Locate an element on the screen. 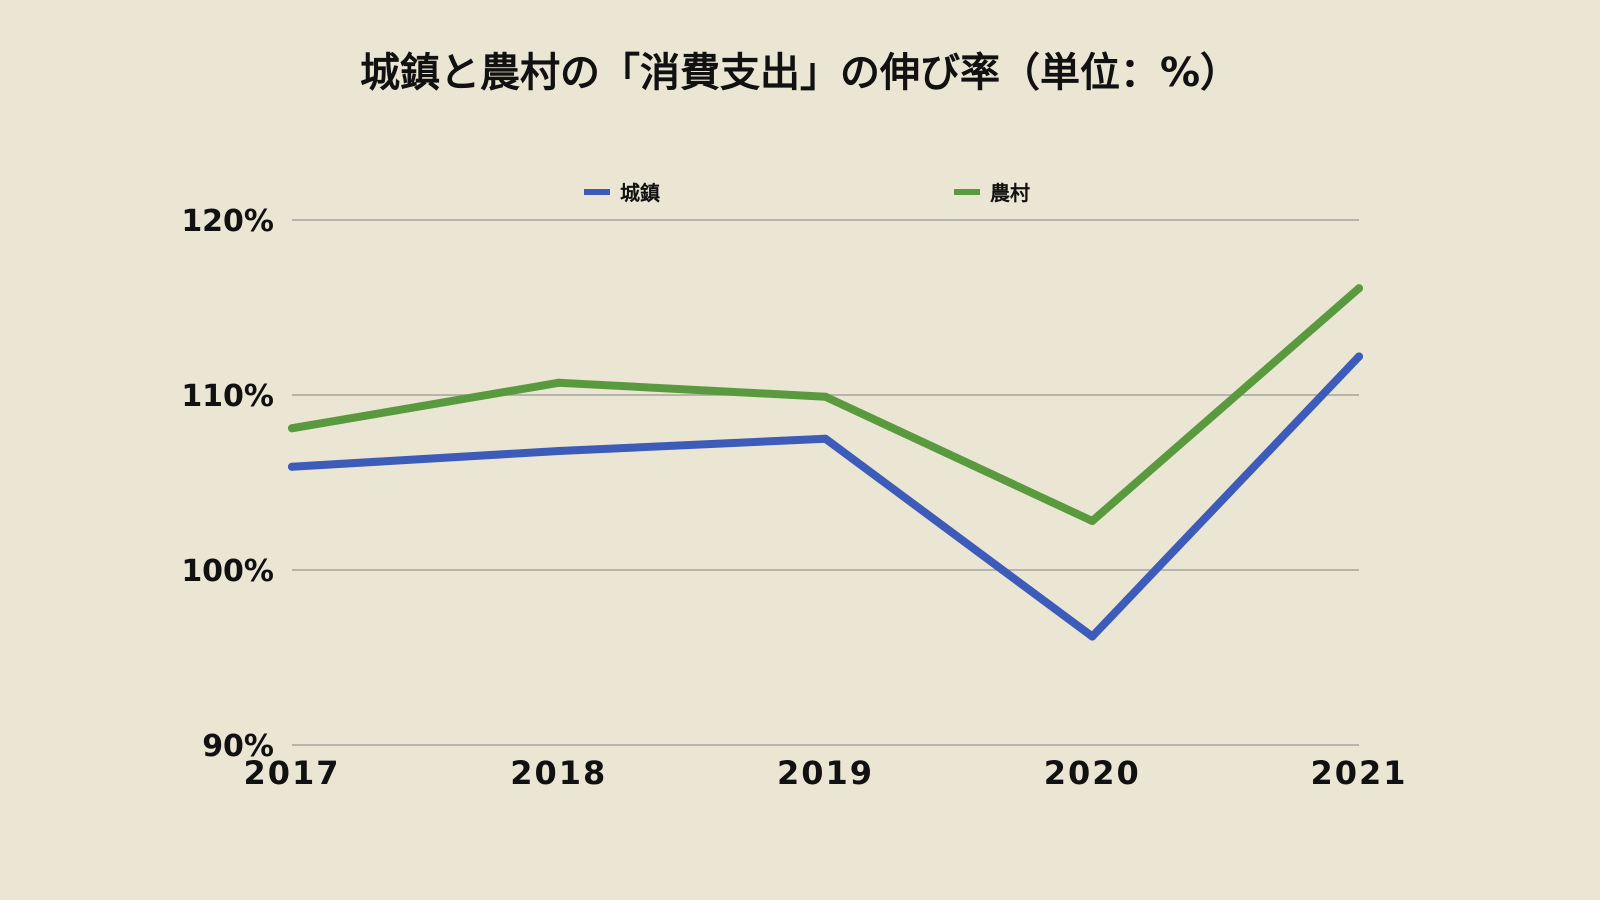 This screenshot has height=900, width=1600. legend: 城鎮 農村 is located at coordinates (807, 193).